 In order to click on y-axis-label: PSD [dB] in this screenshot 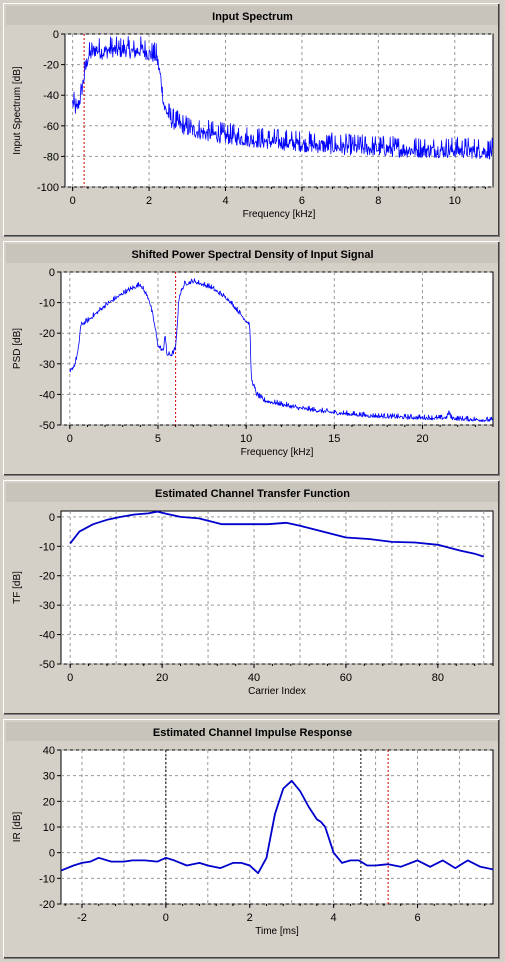, I will do `click(17, 348)`.